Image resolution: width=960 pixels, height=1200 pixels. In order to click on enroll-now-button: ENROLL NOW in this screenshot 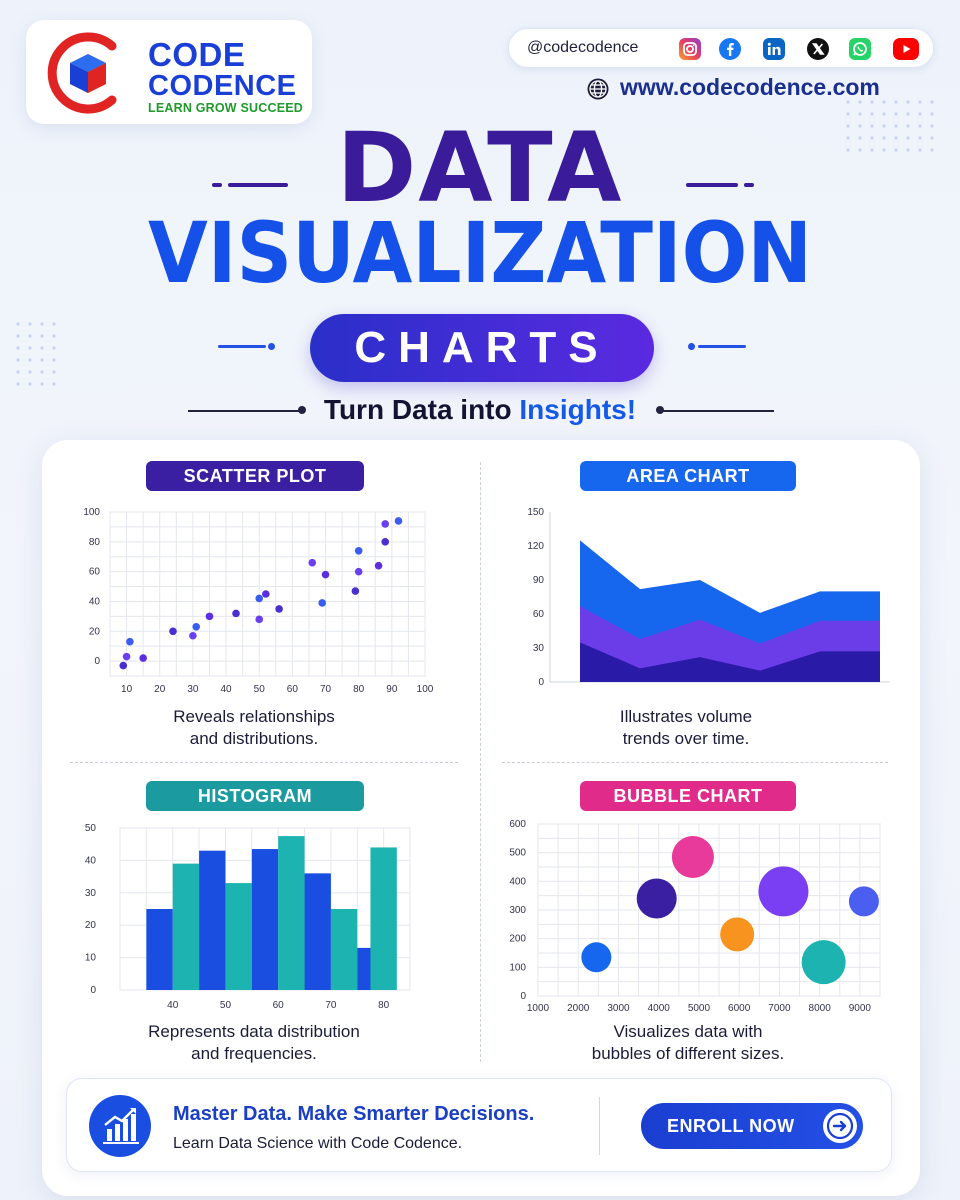, I will do `click(752, 1126)`.